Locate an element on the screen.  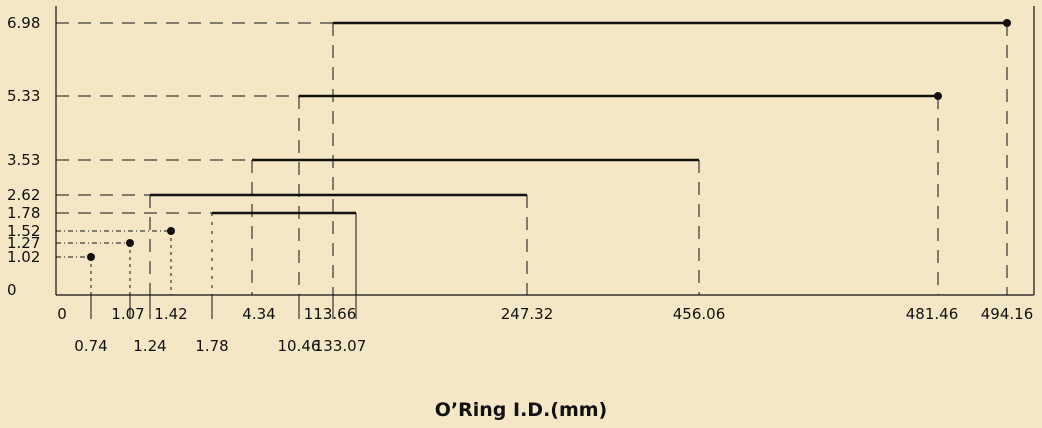
y-tick-label: 5.33 is located at coordinates (23, 96).